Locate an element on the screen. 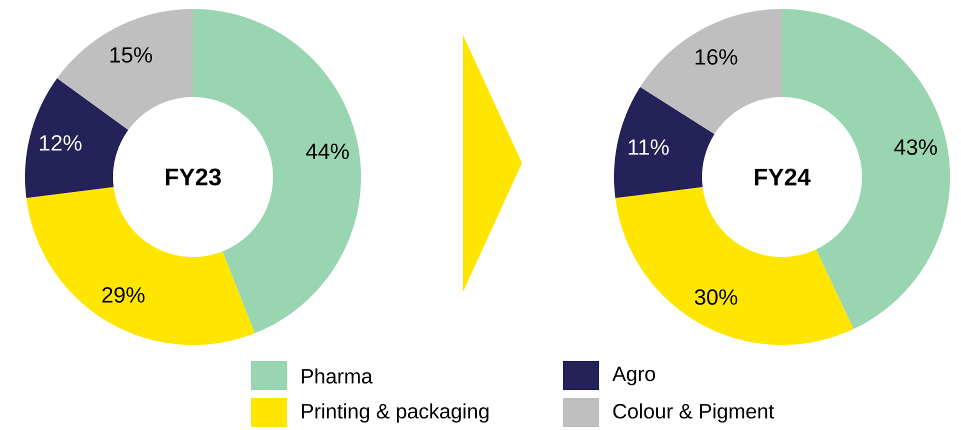 The width and height of the screenshot is (961, 430). data-label: 16% is located at coordinates (717, 57).